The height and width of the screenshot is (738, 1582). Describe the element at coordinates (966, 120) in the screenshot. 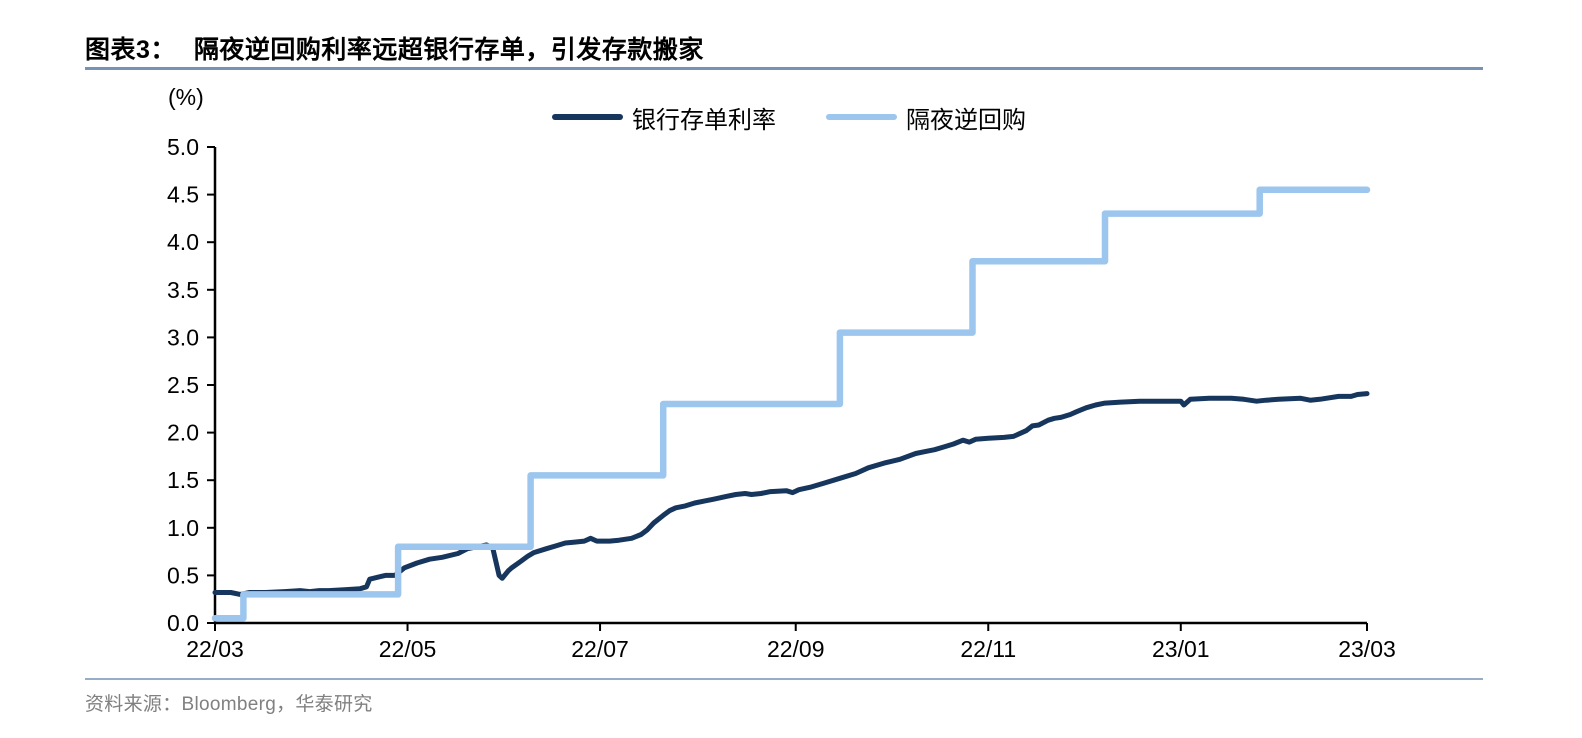

I see `legend-label-rrp-rate: 隔夜逆回购` at that location.